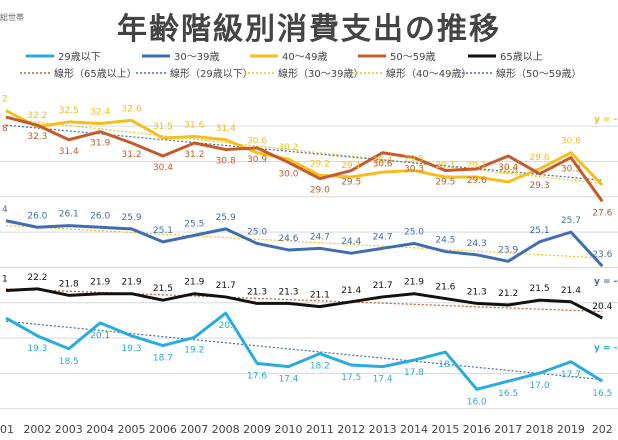 This screenshot has width=618, height=440. I want to click on data-label: 17.8, so click(414, 373).